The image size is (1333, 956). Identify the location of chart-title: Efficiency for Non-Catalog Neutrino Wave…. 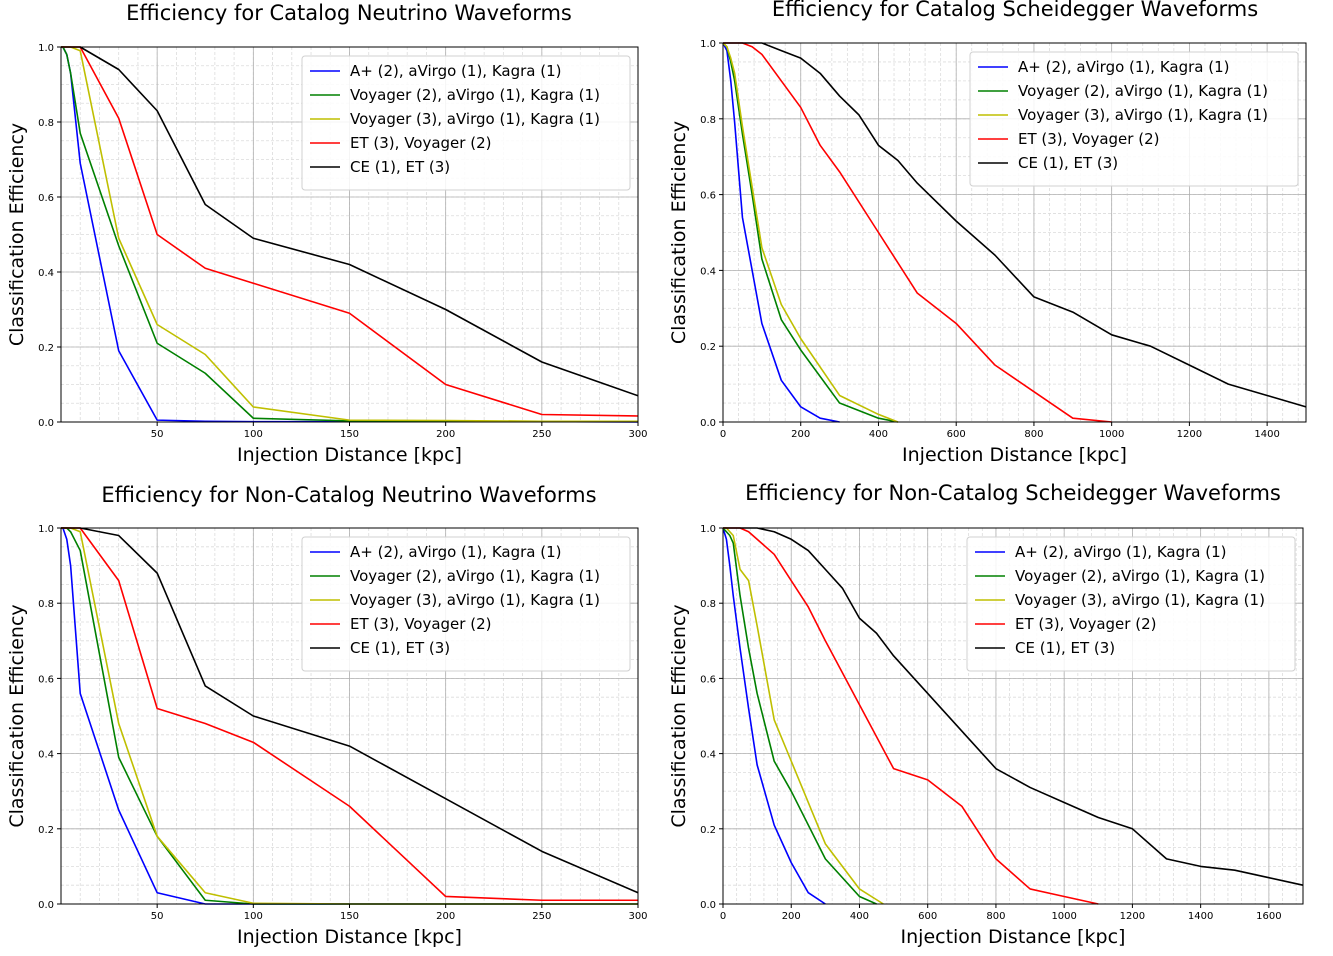
(348, 495).